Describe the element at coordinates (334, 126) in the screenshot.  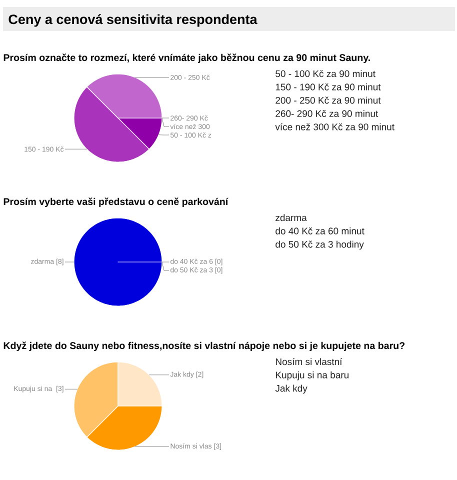
I see `text: více než 300 Kč za 90 minut` at that location.